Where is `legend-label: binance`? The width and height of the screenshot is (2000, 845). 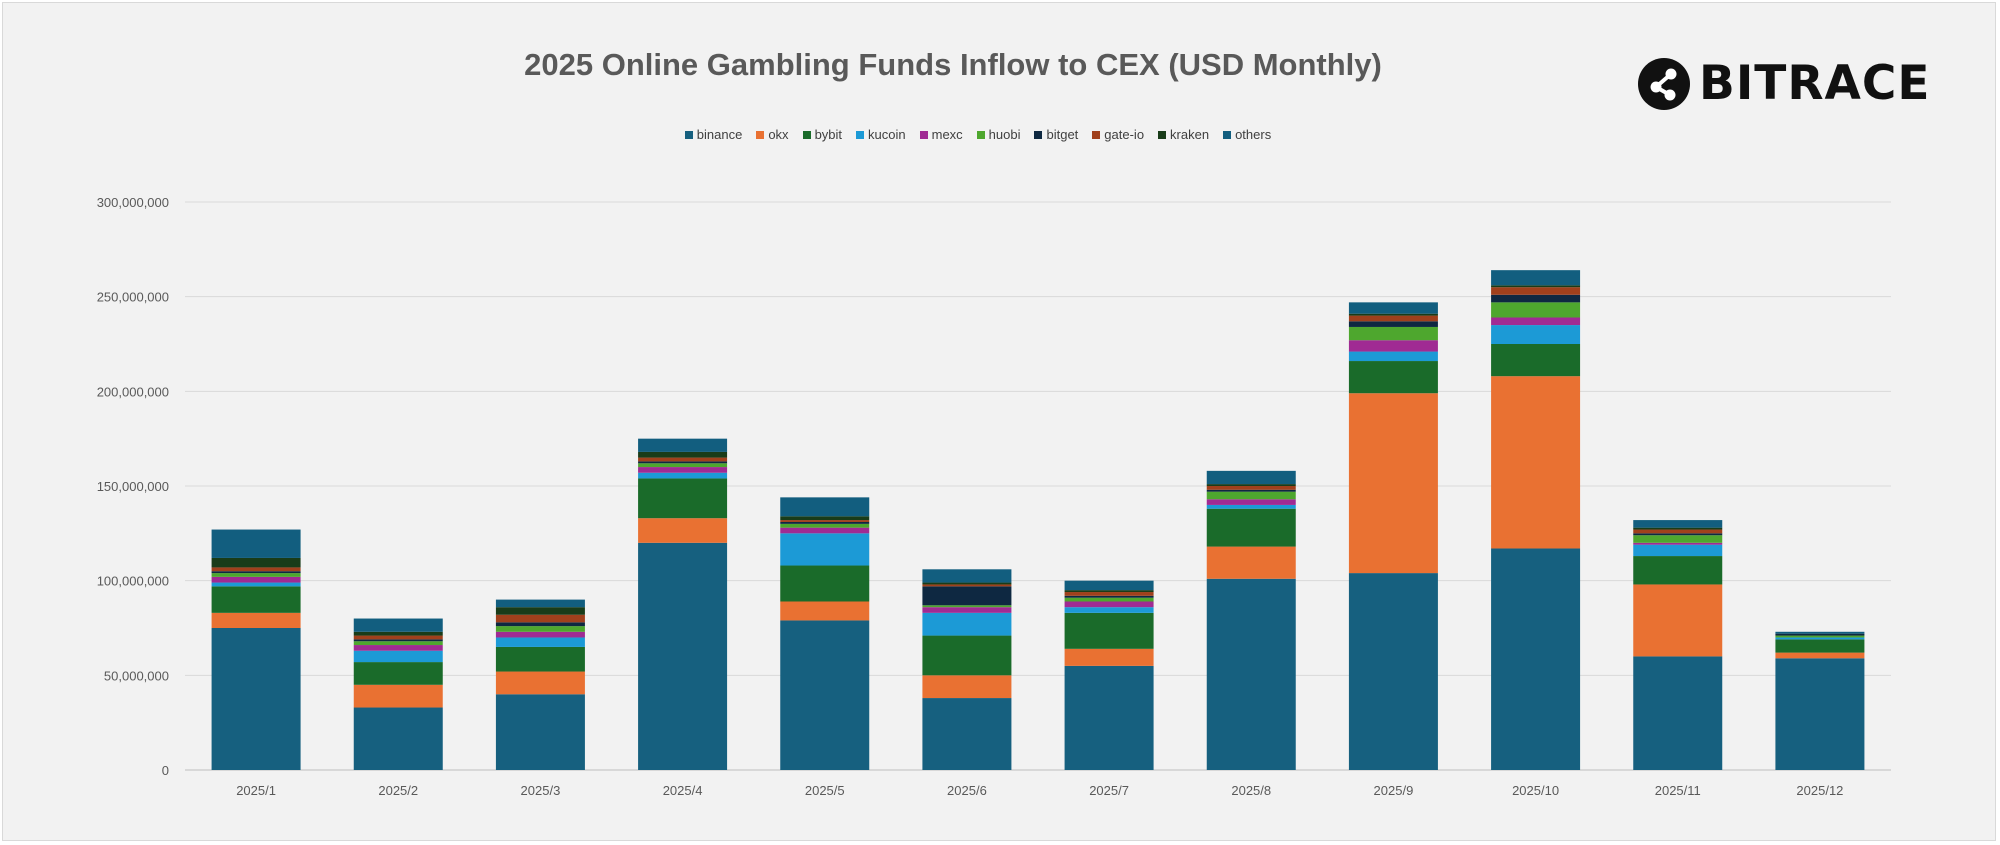 legend-label: binance is located at coordinates (719, 134).